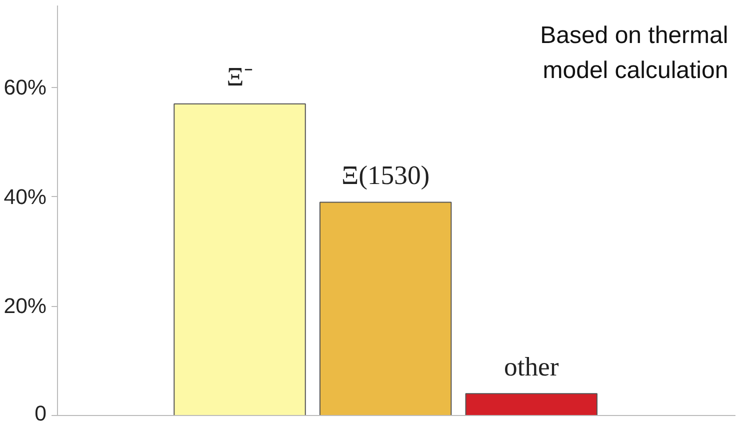  Describe the element at coordinates (634, 53) in the screenshot. I see `annotation: Based on thermal model calculation` at that location.